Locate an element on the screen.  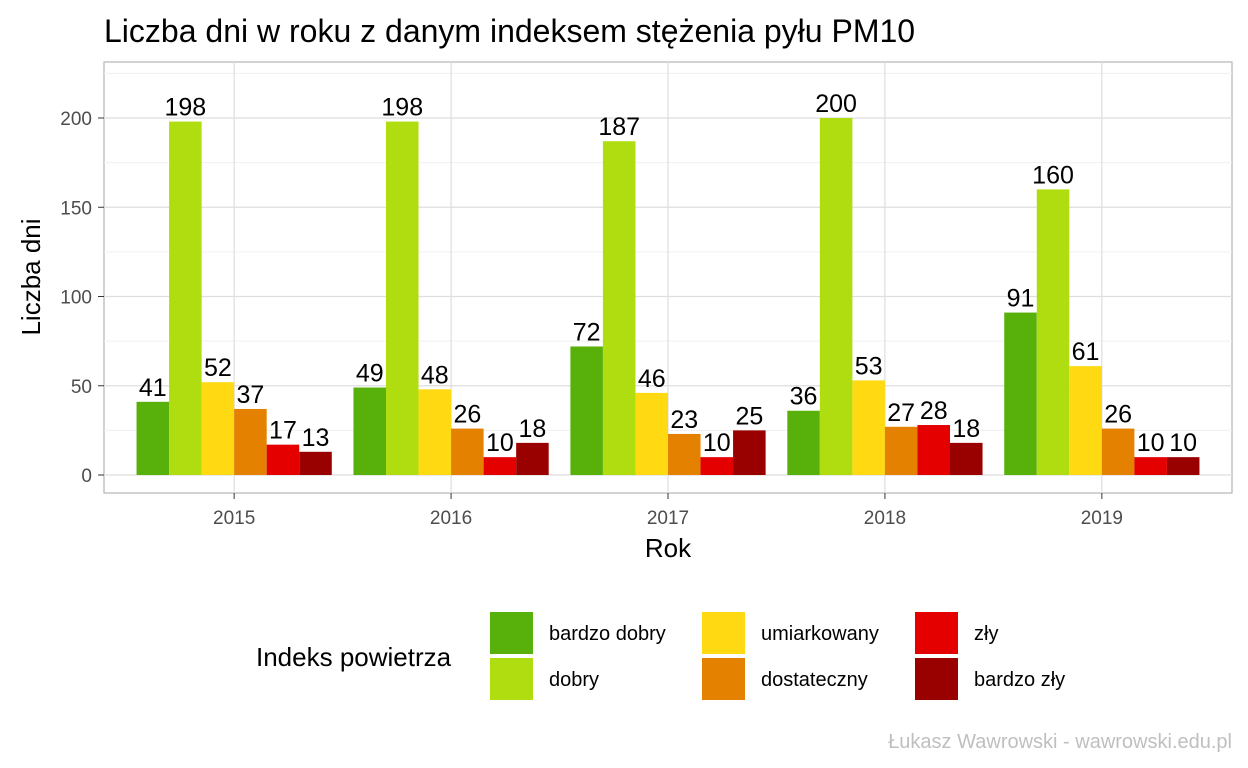
legend-label: umiarkowany is located at coordinates (820, 634).